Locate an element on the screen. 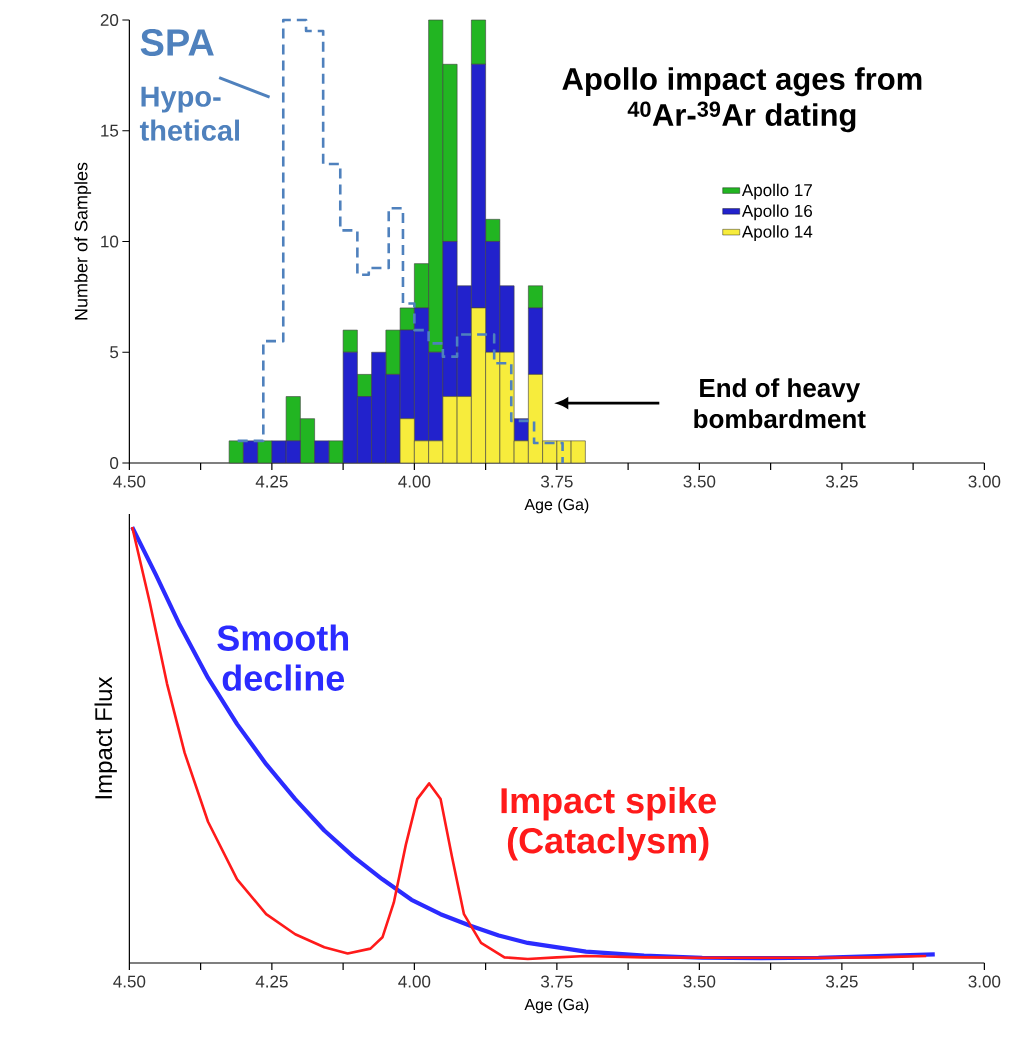 Image resolution: width=1016 pixels, height=1045 pixels. y-tick-label: 20 is located at coordinates (109, 20).